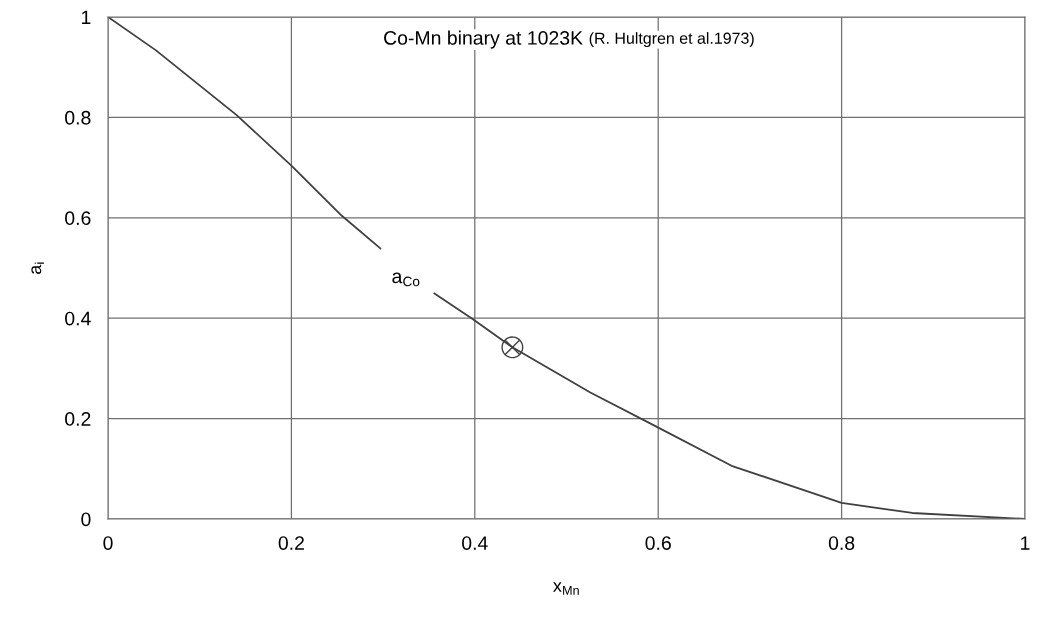 The height and width of the screenshot is (621, 1041). I want to click on y-tick-label: 0, so click(86, 519).